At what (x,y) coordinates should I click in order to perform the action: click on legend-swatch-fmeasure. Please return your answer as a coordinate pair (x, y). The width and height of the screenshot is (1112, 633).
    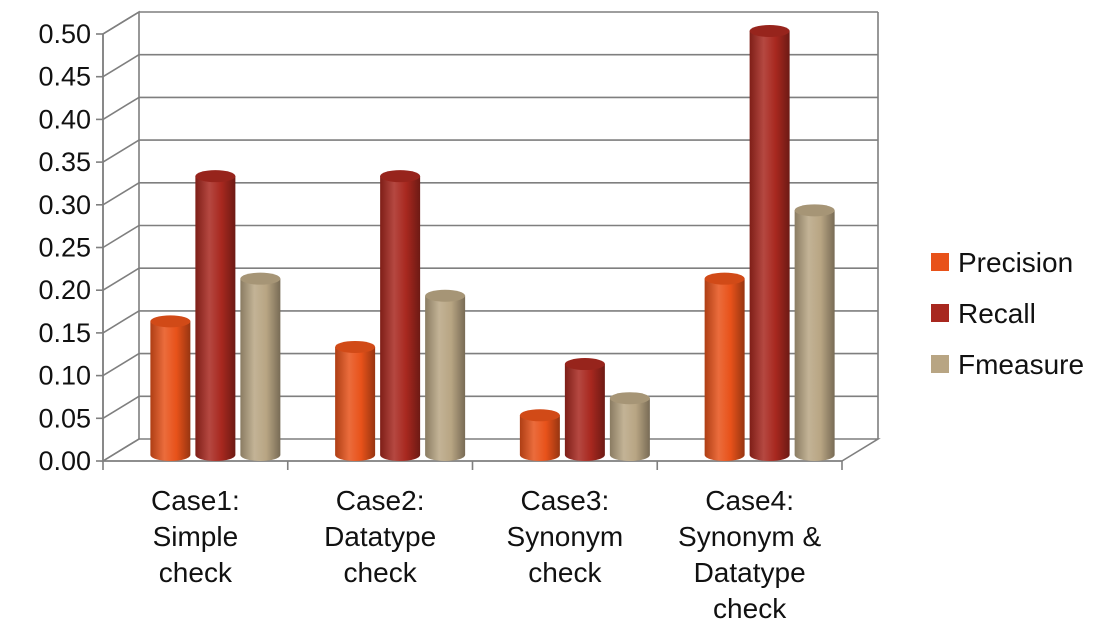
    Looking at the image, I should click on (940, 364).